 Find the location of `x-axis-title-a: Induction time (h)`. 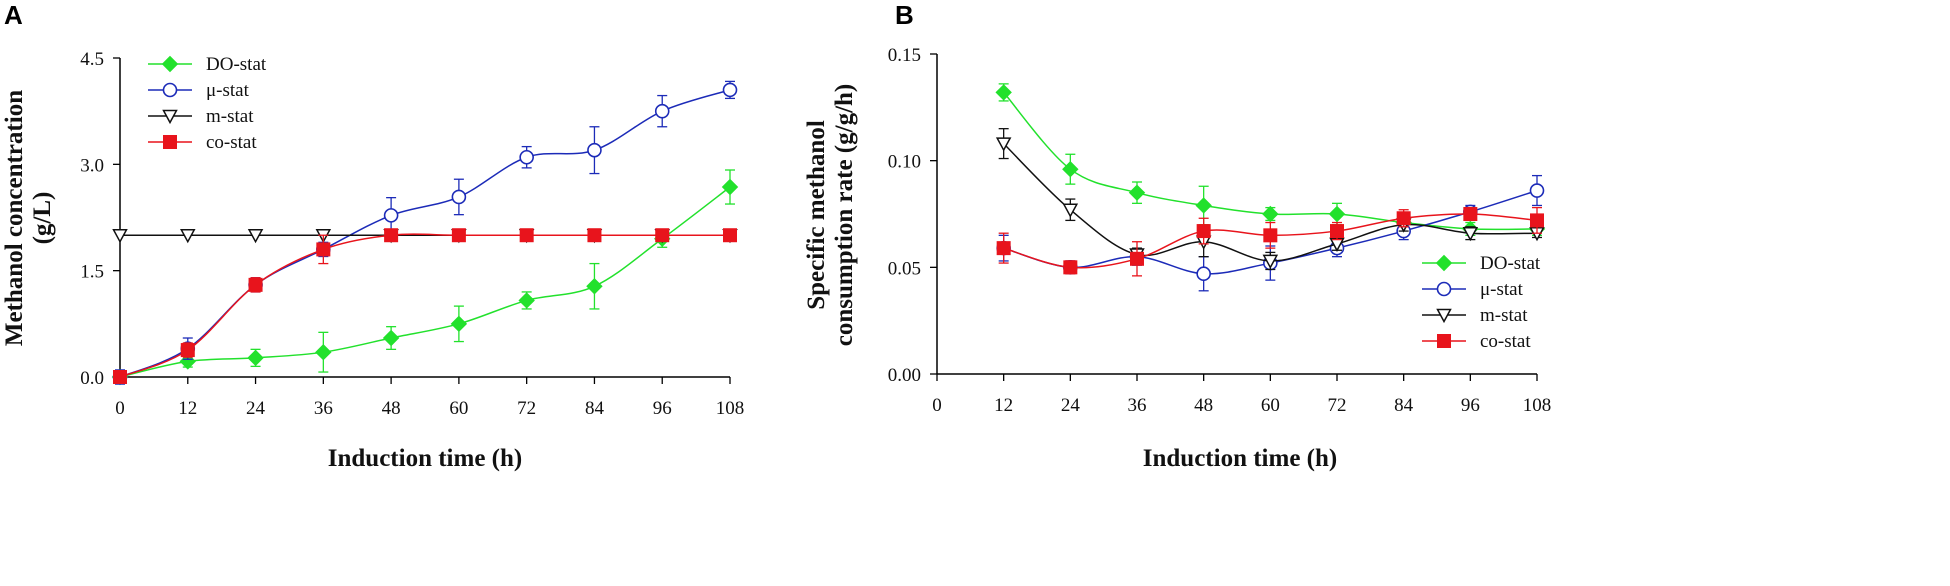

x-axis-title-a: Induction time (h) is located at coordinates (425, 458).